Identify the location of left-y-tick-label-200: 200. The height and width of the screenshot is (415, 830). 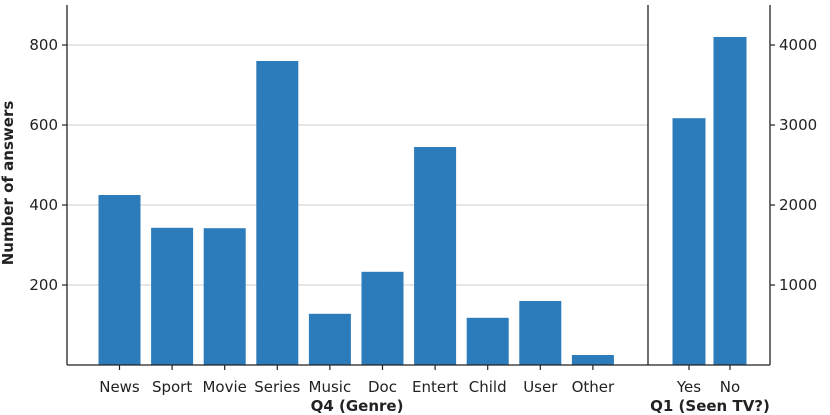
(43, 285).